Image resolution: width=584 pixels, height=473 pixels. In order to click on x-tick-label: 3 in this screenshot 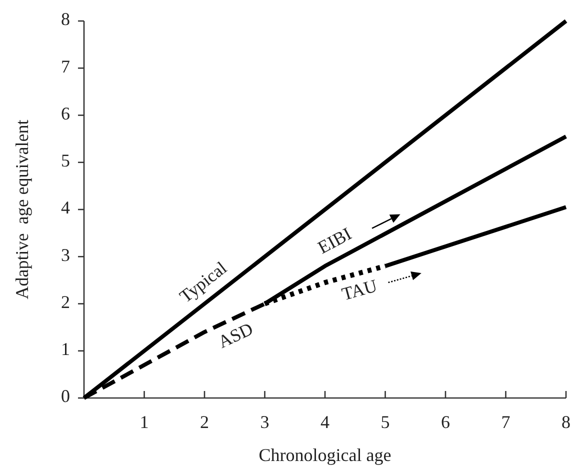, I will do `click(265, 422)`.